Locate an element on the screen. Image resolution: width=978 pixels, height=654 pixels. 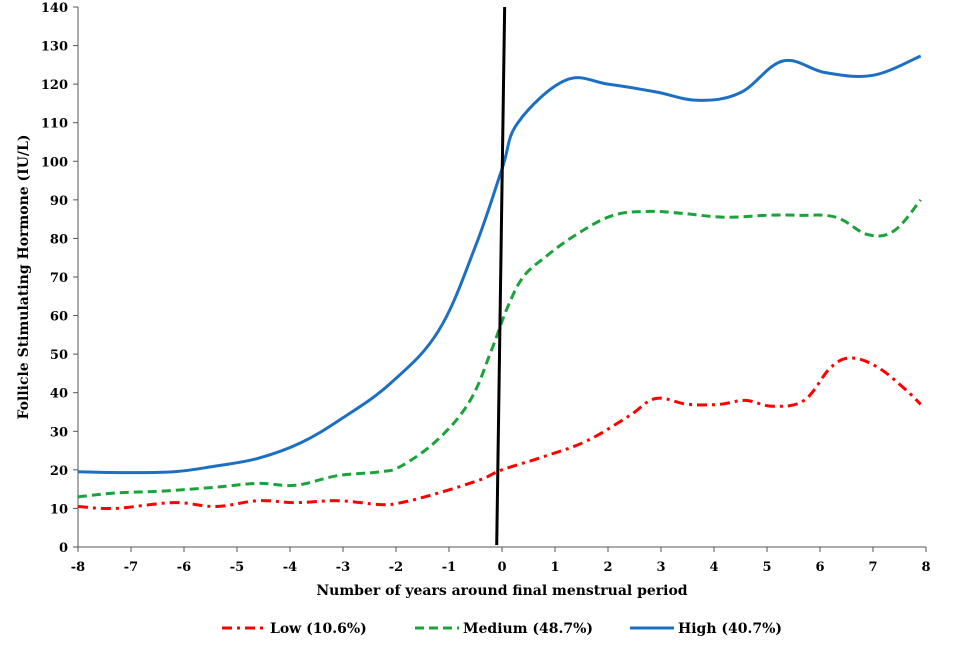
x-tick-label: 8 is located at coordinates (925, 567).